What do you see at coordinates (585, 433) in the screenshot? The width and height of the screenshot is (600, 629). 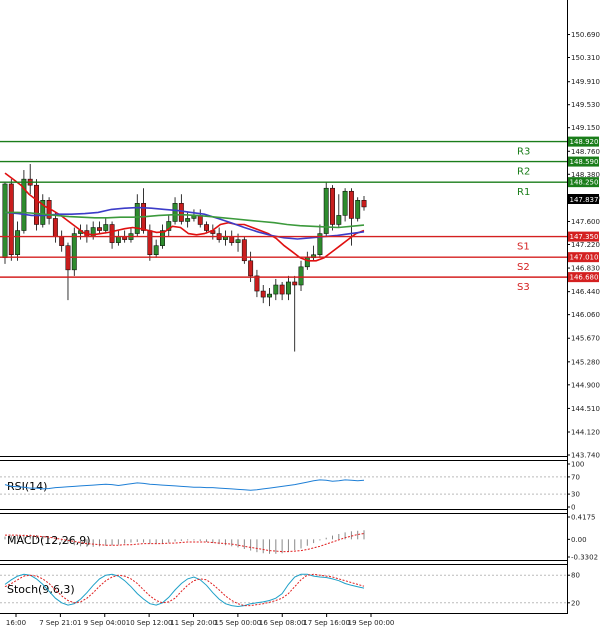 I see `price-tick-label: 144.120` at bounding box center [585, 433].